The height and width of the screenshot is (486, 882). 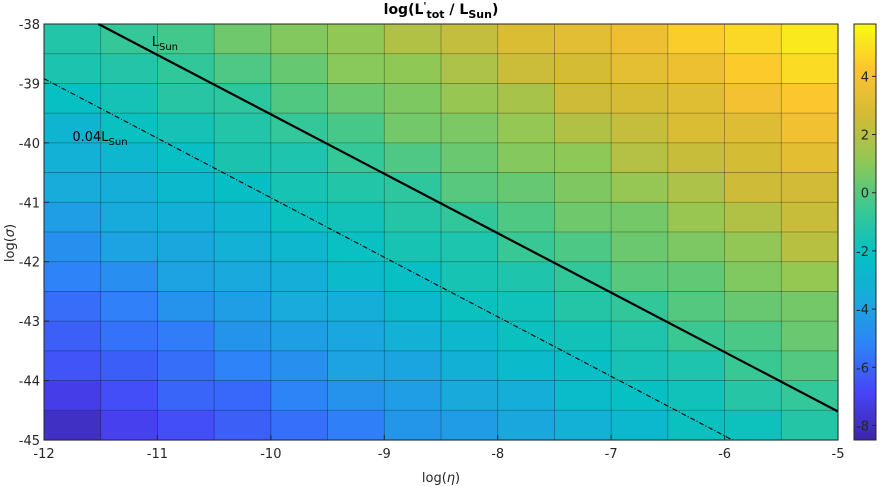 What do you see at coordinates (29, 84) in the screenshot?
I see `y-tick-label: -39` at bounding box center [29, 84].